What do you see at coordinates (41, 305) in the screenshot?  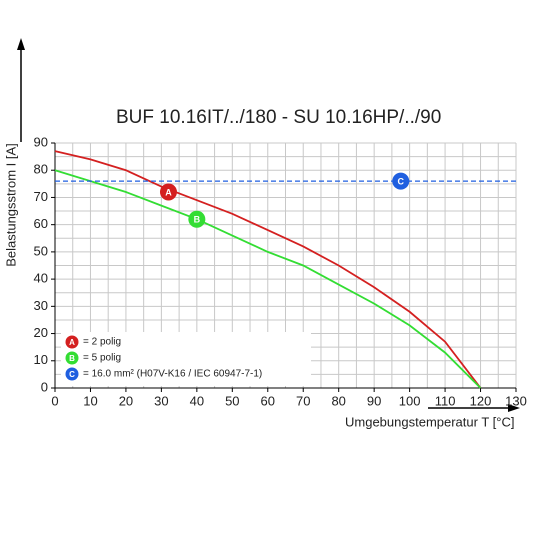 I see `y-tick-label: 30` at bounding box center [41, 305].